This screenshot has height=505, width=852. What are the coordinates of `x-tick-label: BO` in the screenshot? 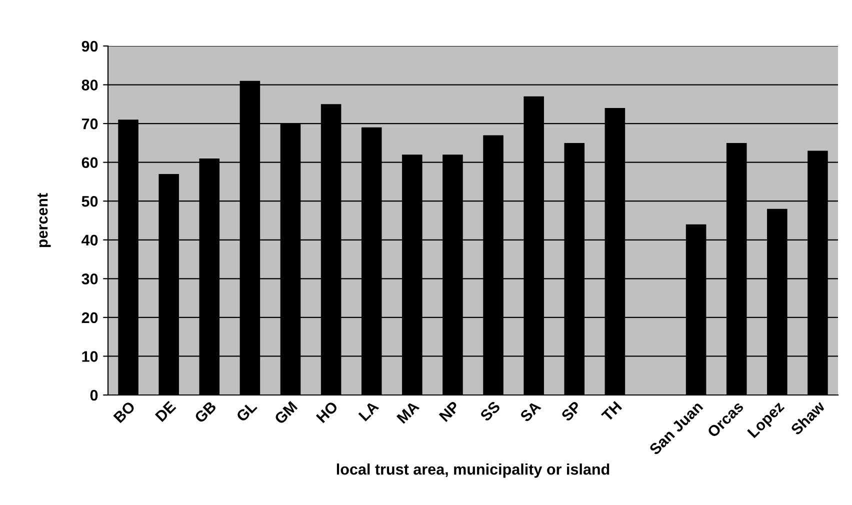 It's located at (124, 412).